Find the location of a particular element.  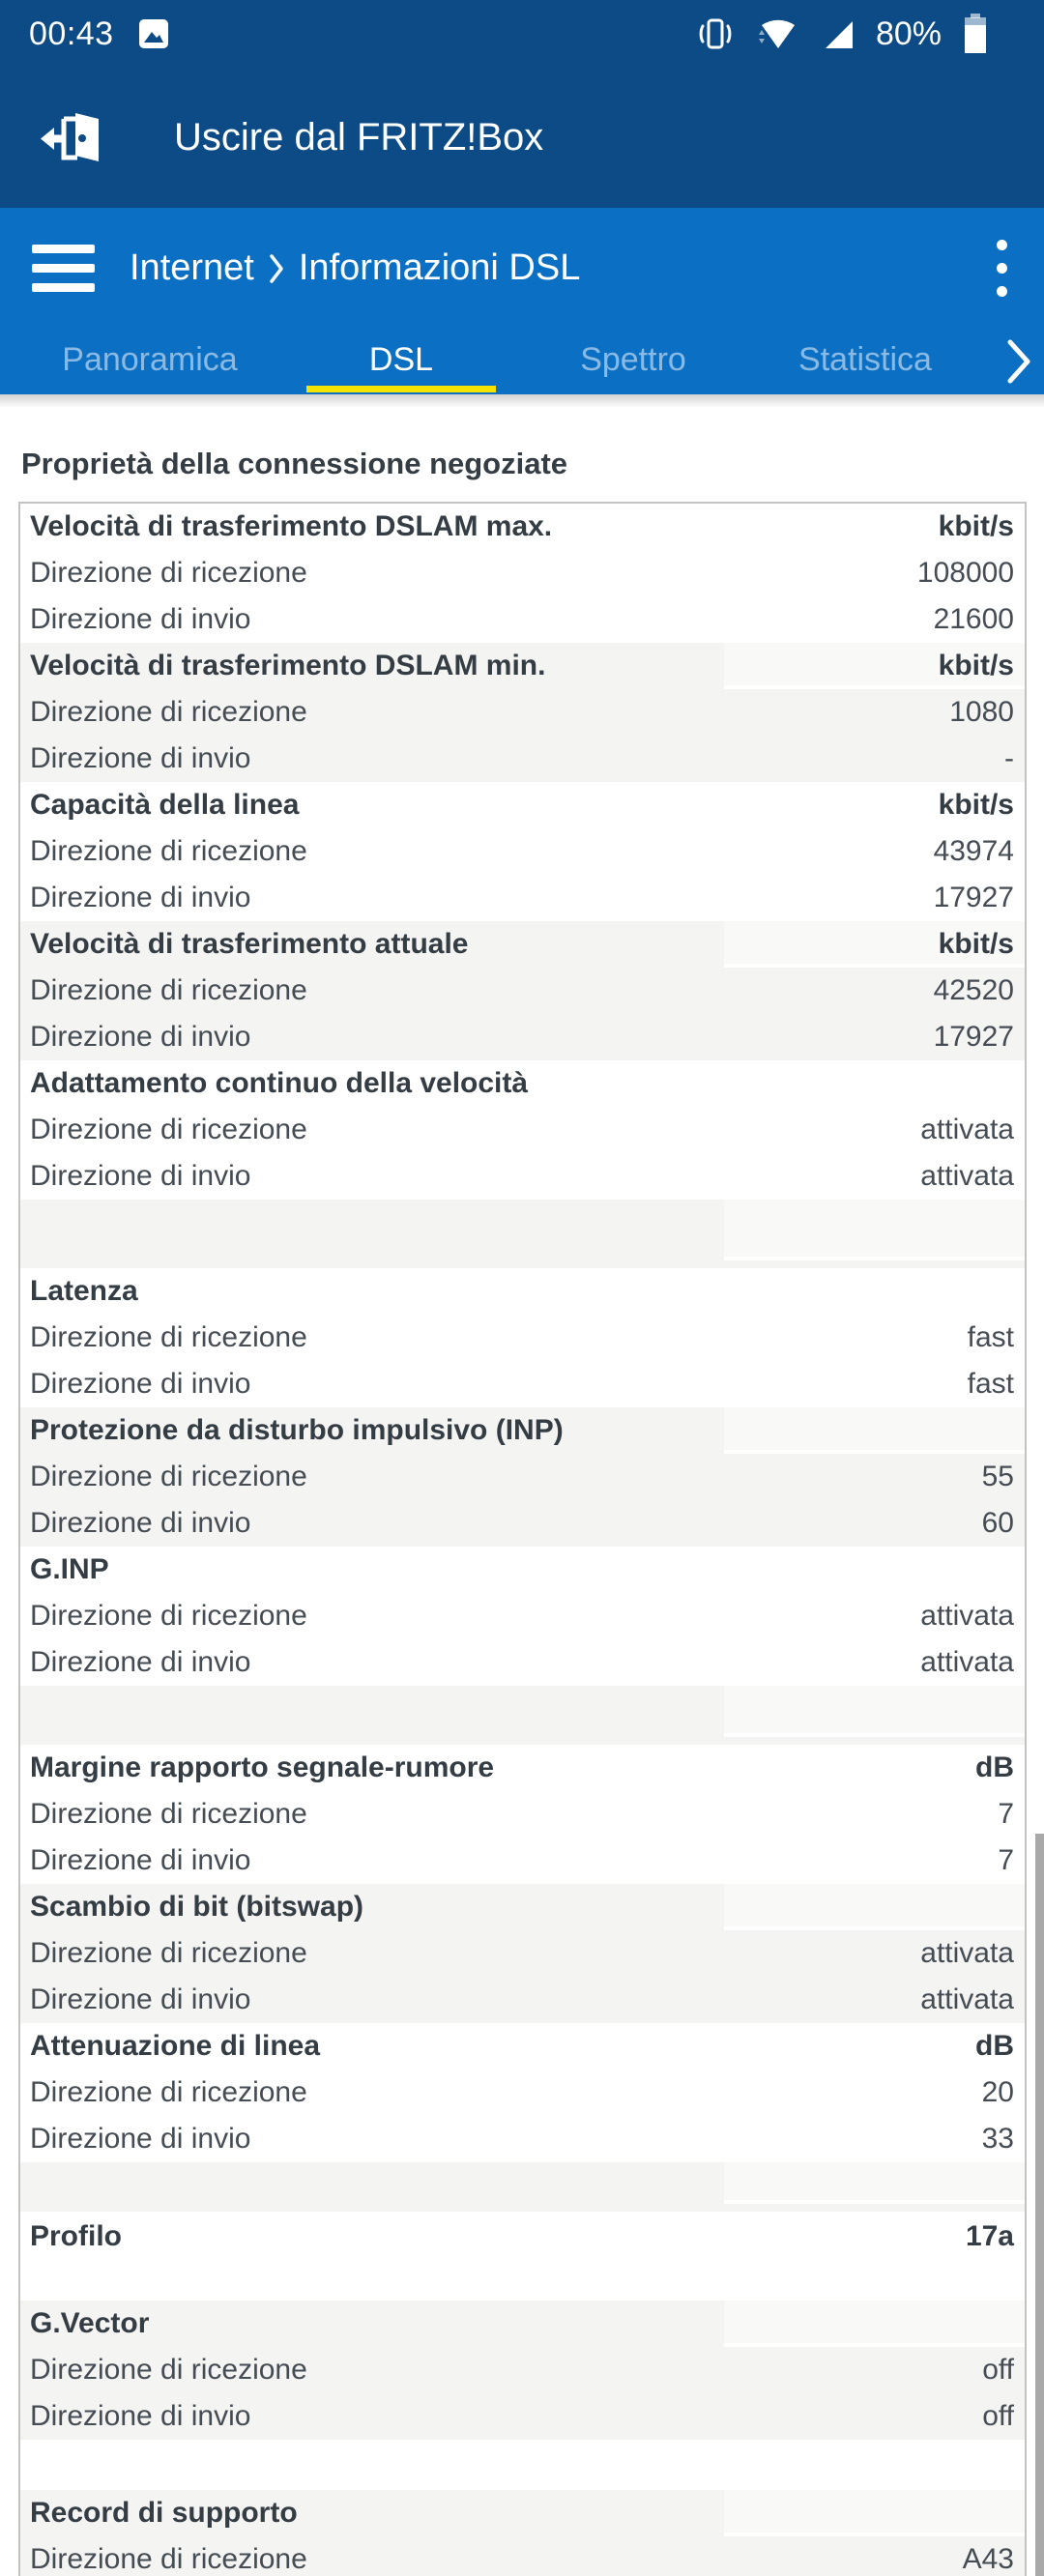

row-label: G.INP is located at coordinates (69, 1569).